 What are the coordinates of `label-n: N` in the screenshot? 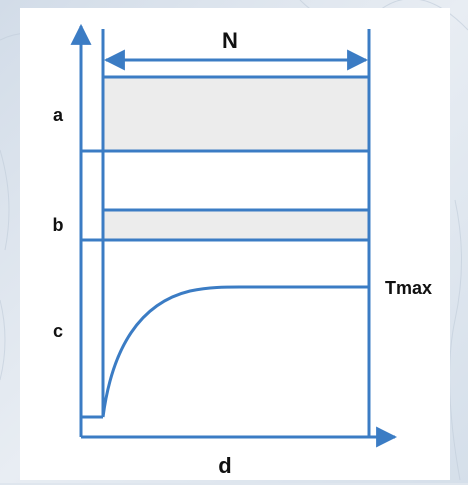 It's located at (230, 40).